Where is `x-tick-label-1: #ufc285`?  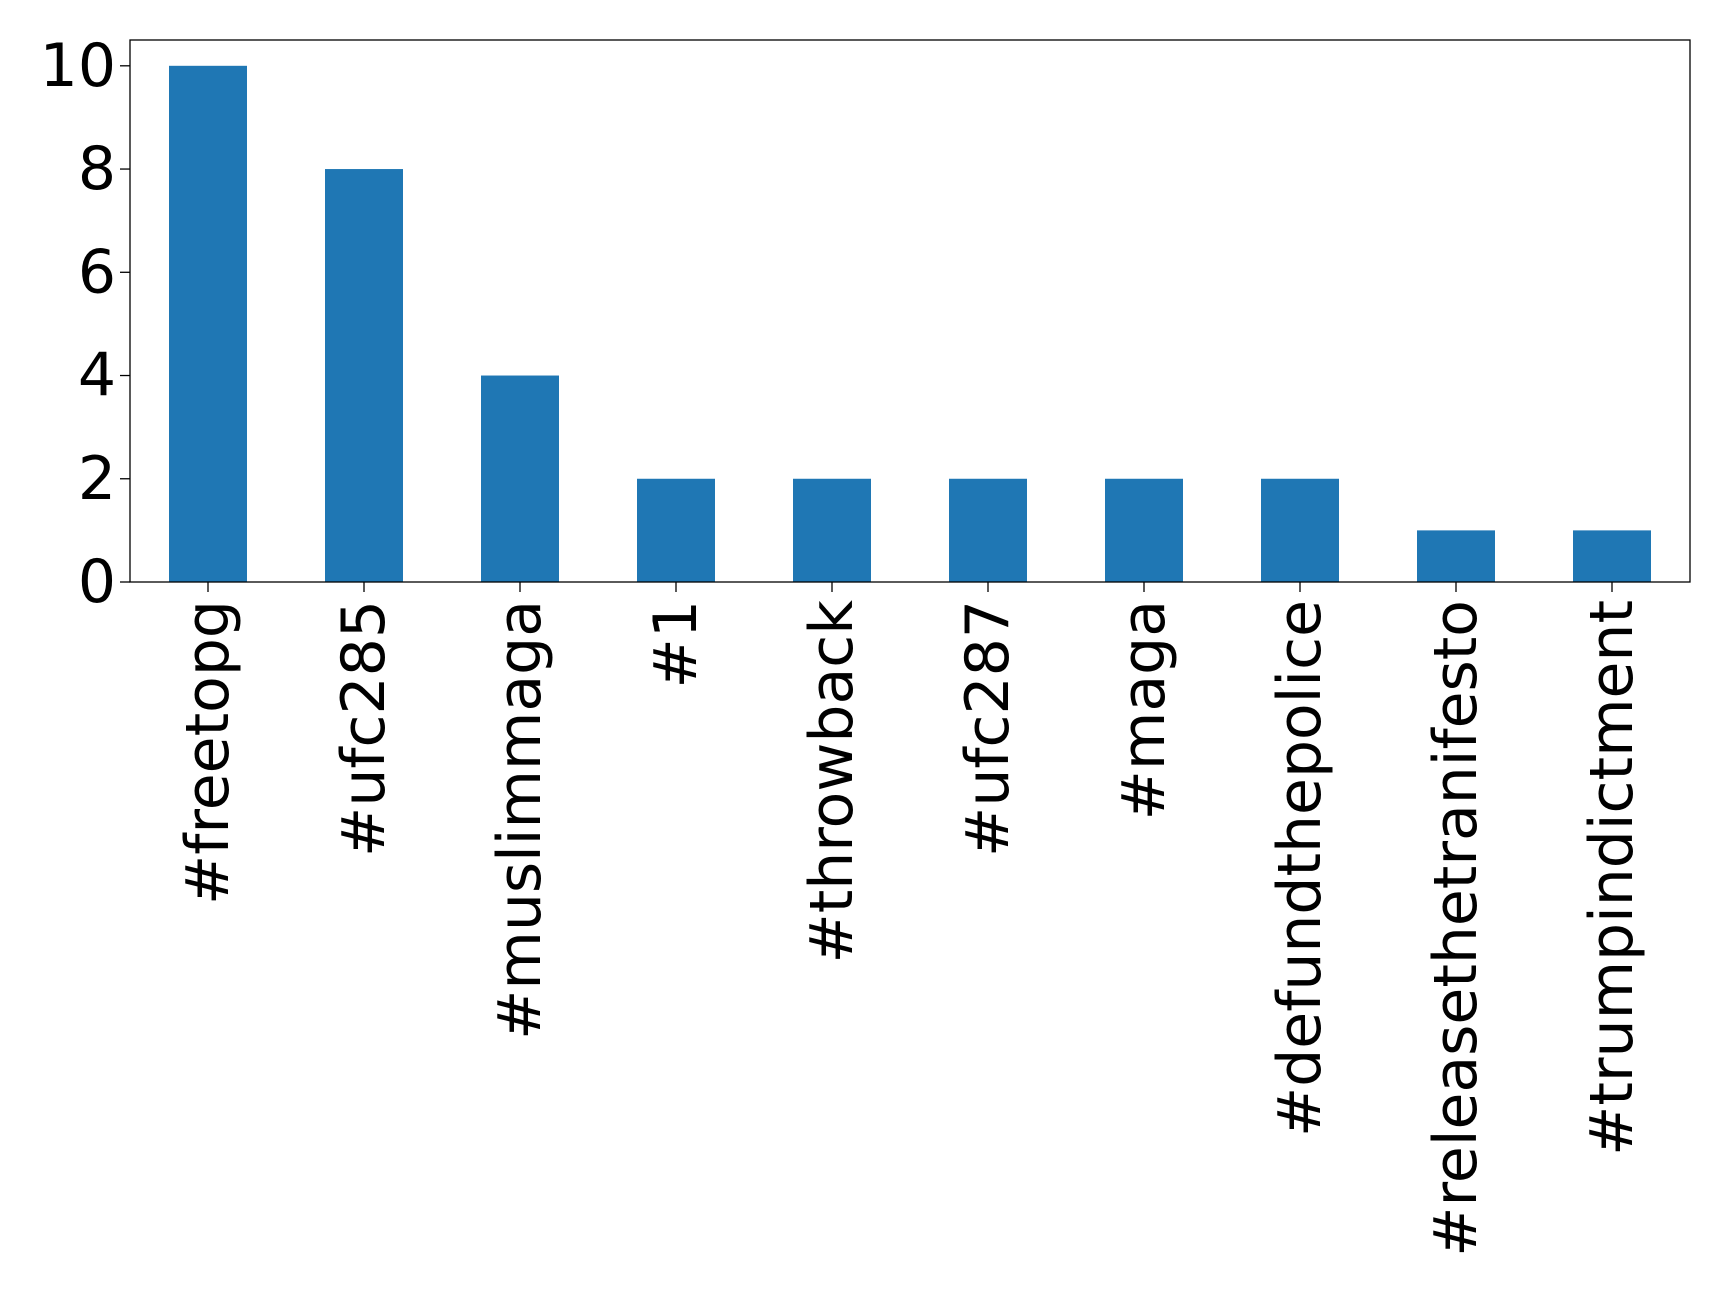 x-tick-label-1: #ufc285 is located at coordinates (364, 728).